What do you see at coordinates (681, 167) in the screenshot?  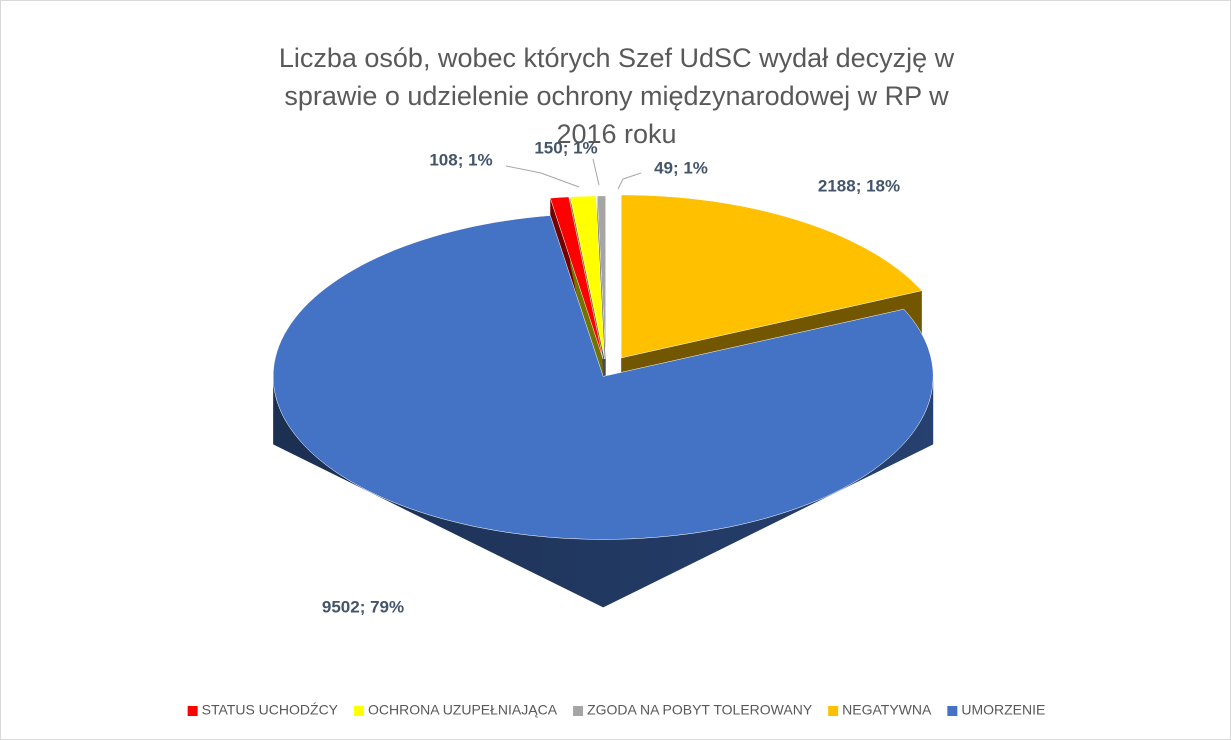 I see `data-label: 49; 1%` at bounding box center [681, 167].